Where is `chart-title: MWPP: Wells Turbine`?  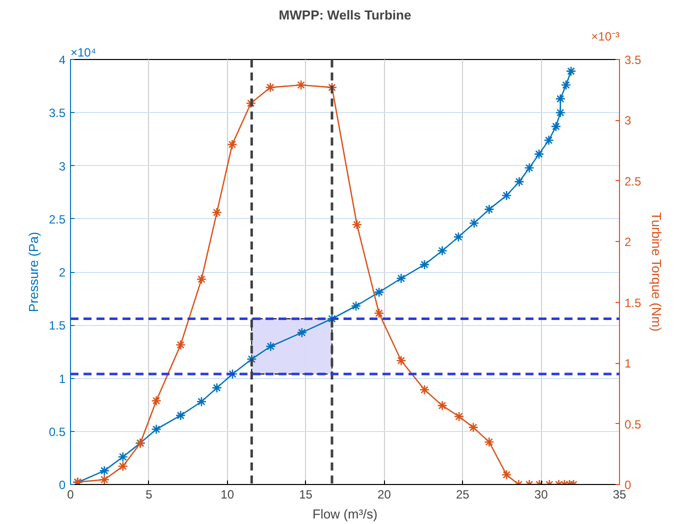 chart-title: MWPP: Wells Turbine is located at coordinates (345, 15).